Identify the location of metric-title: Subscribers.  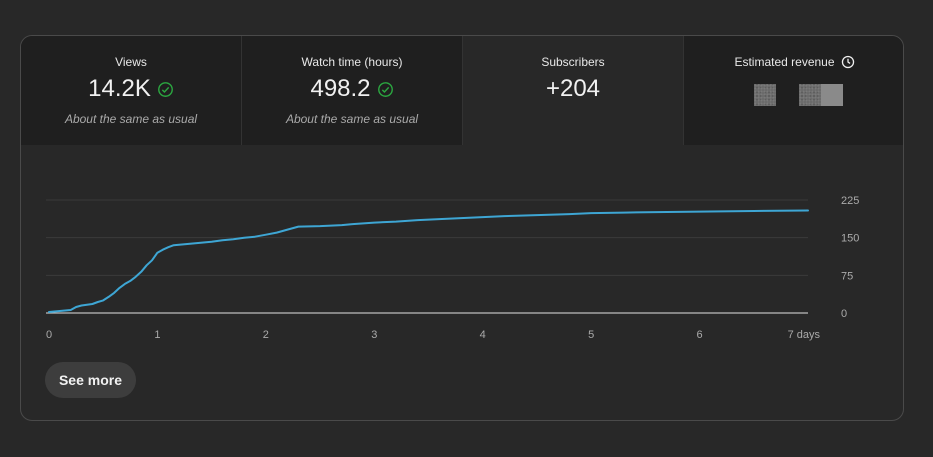
(573, 62).